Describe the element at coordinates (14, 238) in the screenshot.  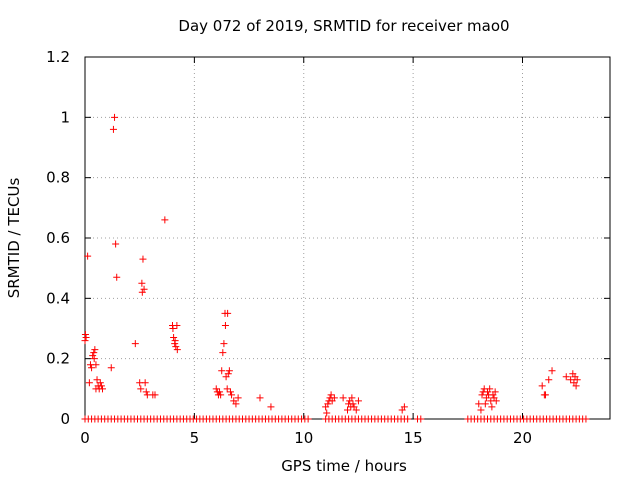
I see `y-axis-label: SRMTID / TECUs` at that location.